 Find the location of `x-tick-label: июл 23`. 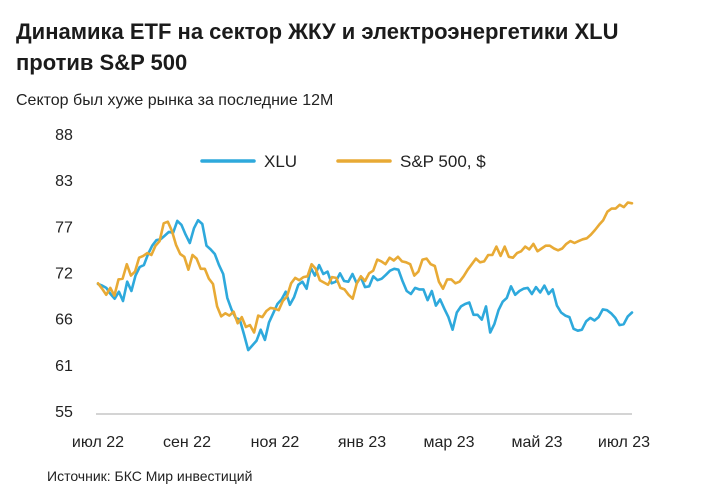

x-tick-label: июл 23 is located at coordinates (624, 442).